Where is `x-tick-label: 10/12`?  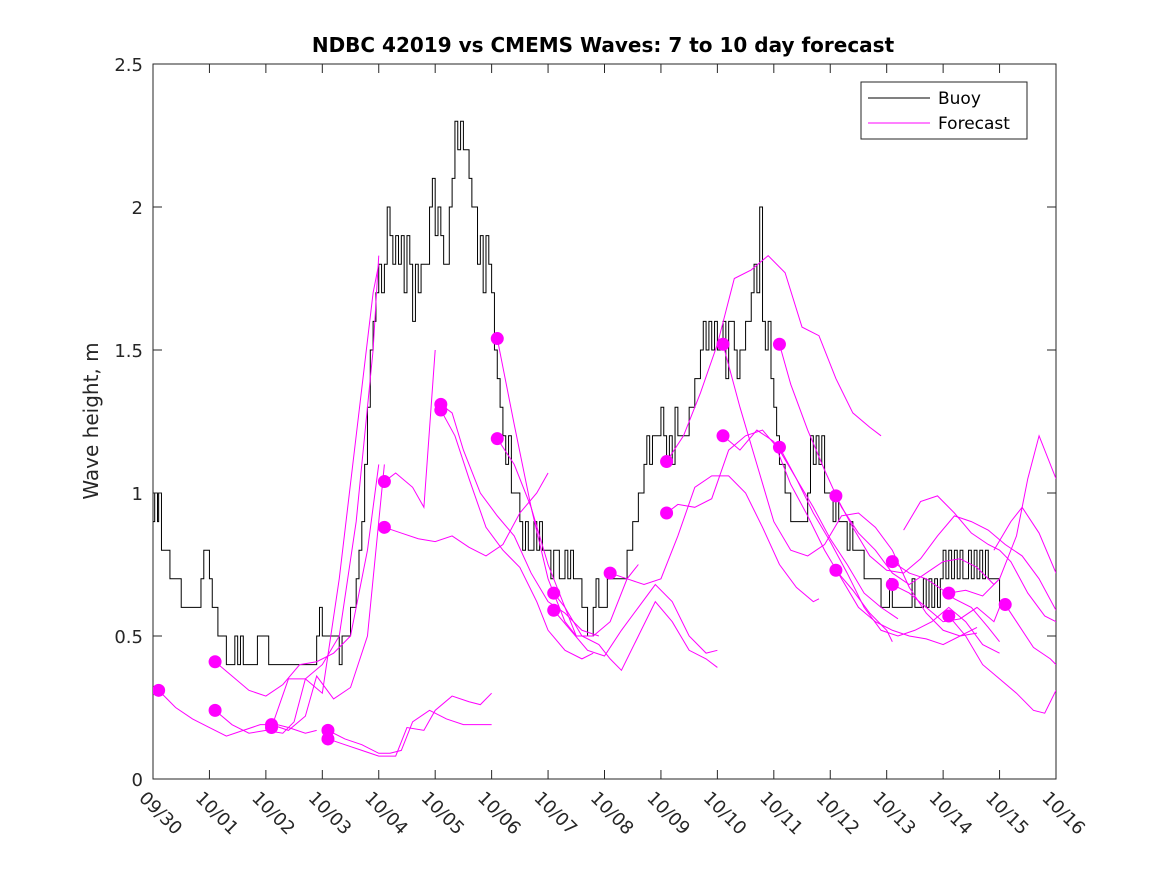
x-tick-label: 10/12 is located at coordinates (838, 814).